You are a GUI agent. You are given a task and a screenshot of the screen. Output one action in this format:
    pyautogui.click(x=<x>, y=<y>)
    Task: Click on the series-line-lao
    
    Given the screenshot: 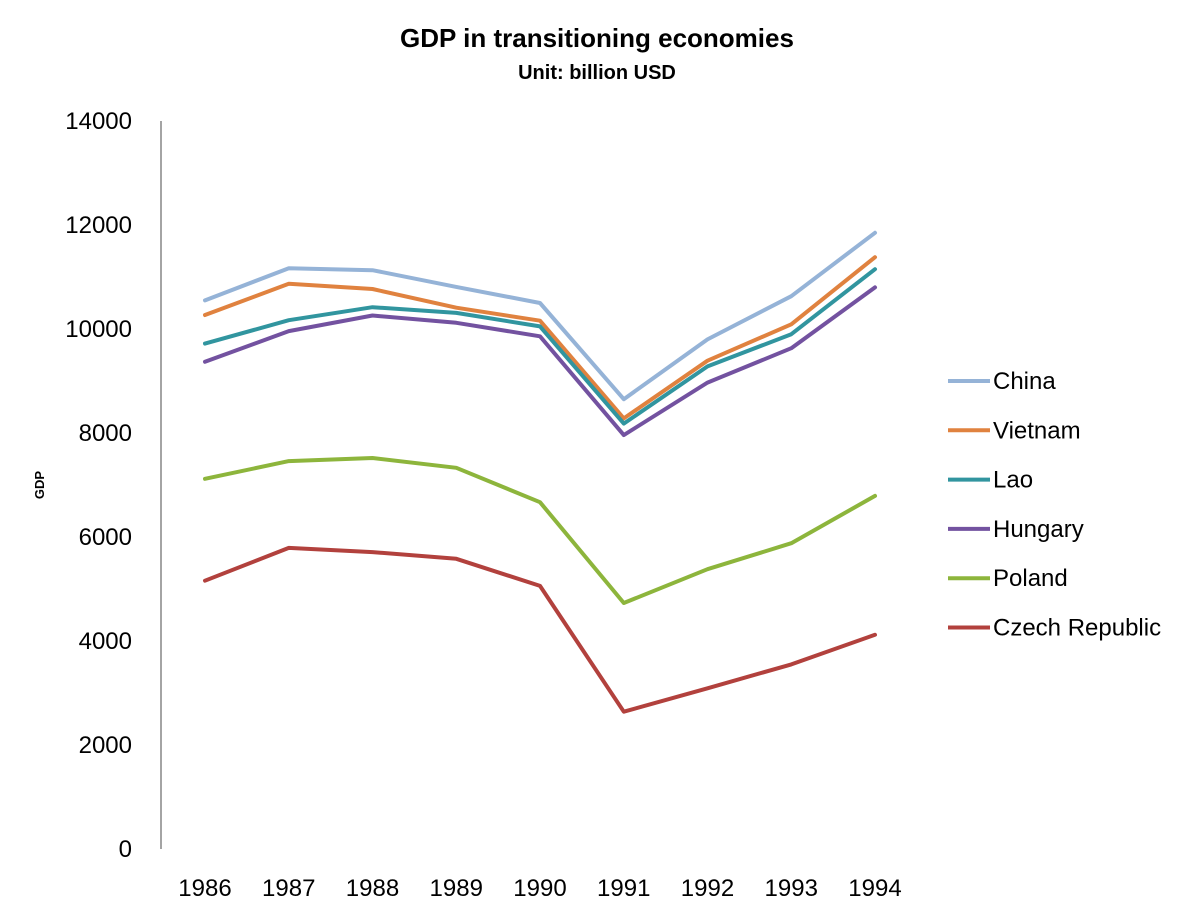 What is the action you would take?
    pyautogui.click(x=540, y=346)
    